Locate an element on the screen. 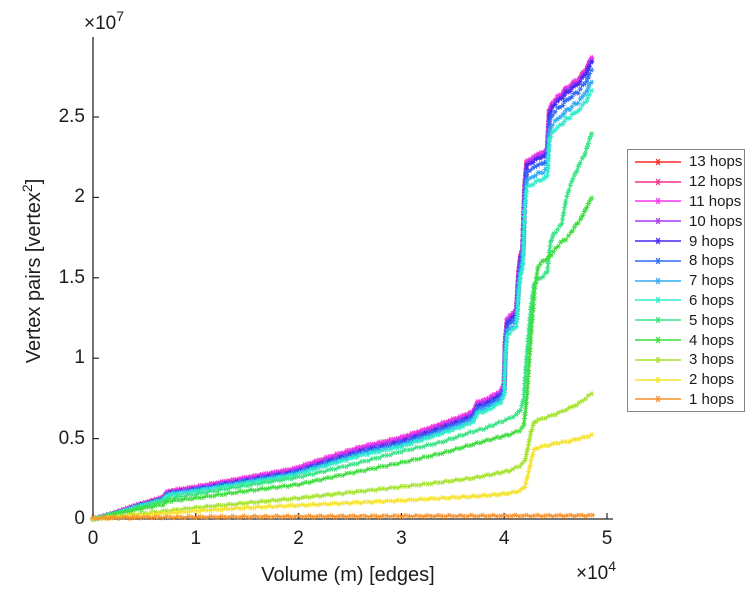  x-tick-label: 0 is located at coordinates (93, 538).